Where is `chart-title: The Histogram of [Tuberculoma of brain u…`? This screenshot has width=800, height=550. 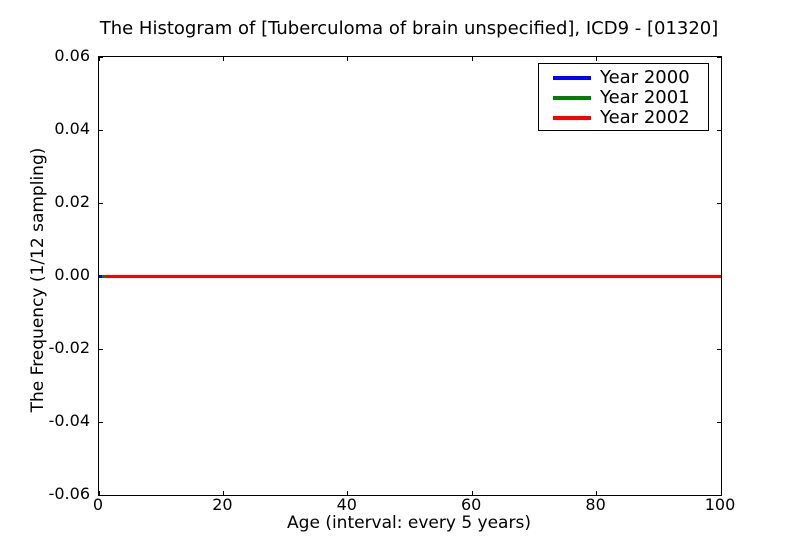 chart-title: The Histogram of [Tuberculoma of brain u… is located at coordinates (409, 28).